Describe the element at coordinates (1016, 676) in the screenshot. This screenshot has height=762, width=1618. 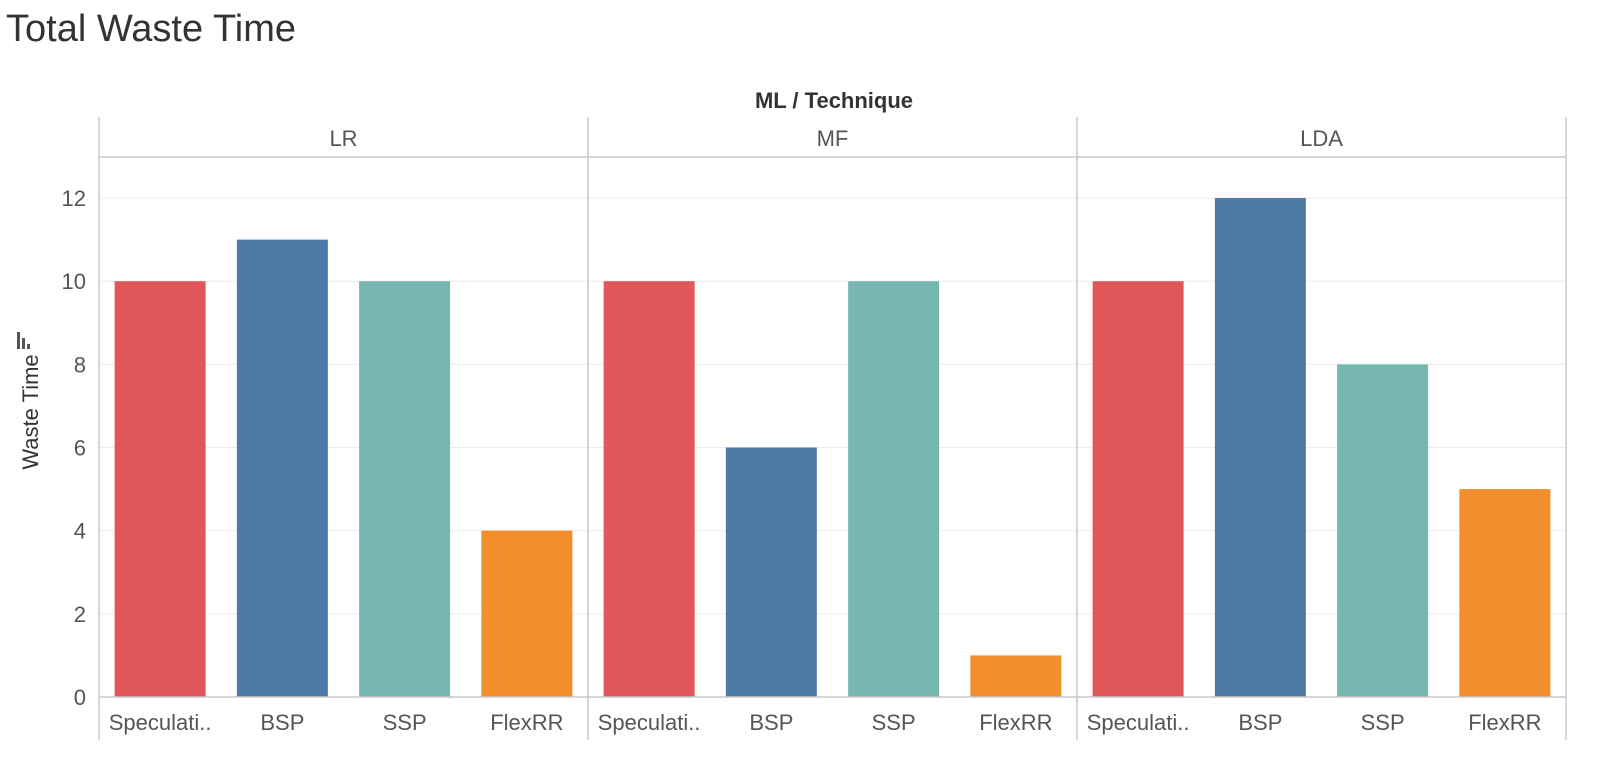
I see `bar-mf-flexrr` at that location.